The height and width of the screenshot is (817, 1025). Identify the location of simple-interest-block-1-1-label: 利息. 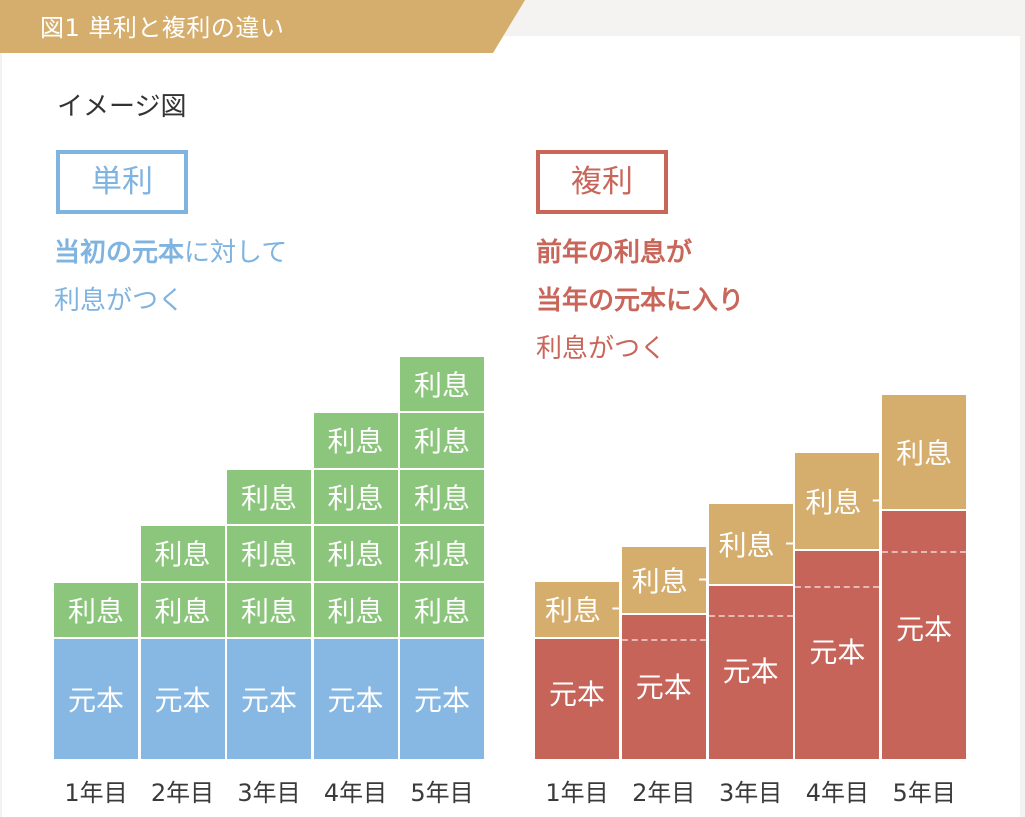
(95, 611).